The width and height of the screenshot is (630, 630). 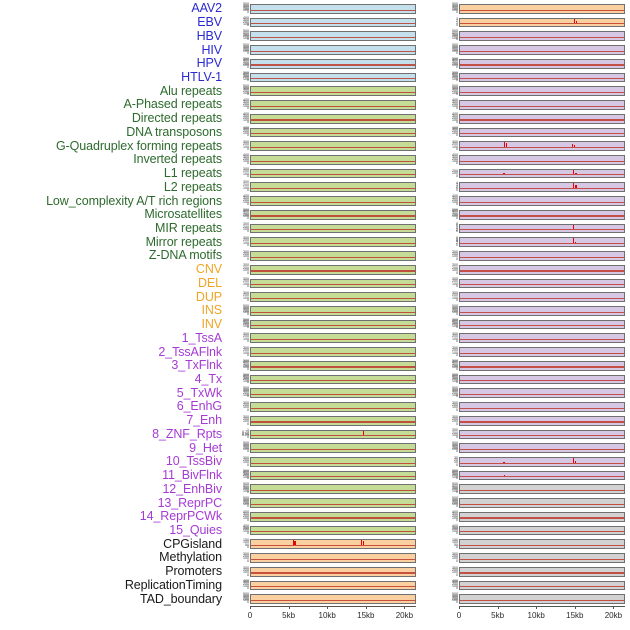 I want to click on y-tick-label: 0, so click(x=248, y=561).